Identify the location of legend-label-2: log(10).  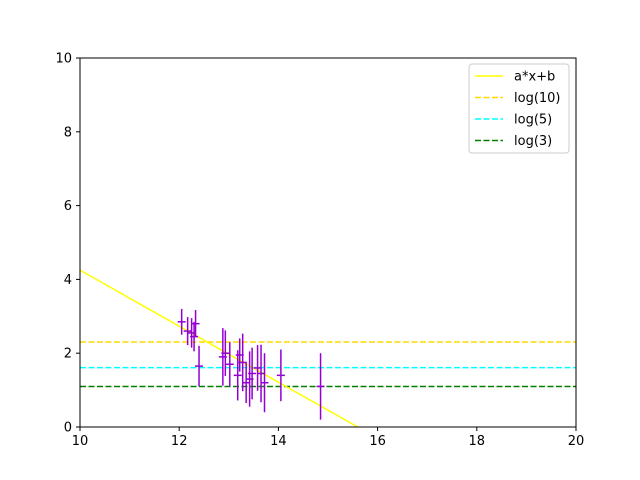
(537, 98).